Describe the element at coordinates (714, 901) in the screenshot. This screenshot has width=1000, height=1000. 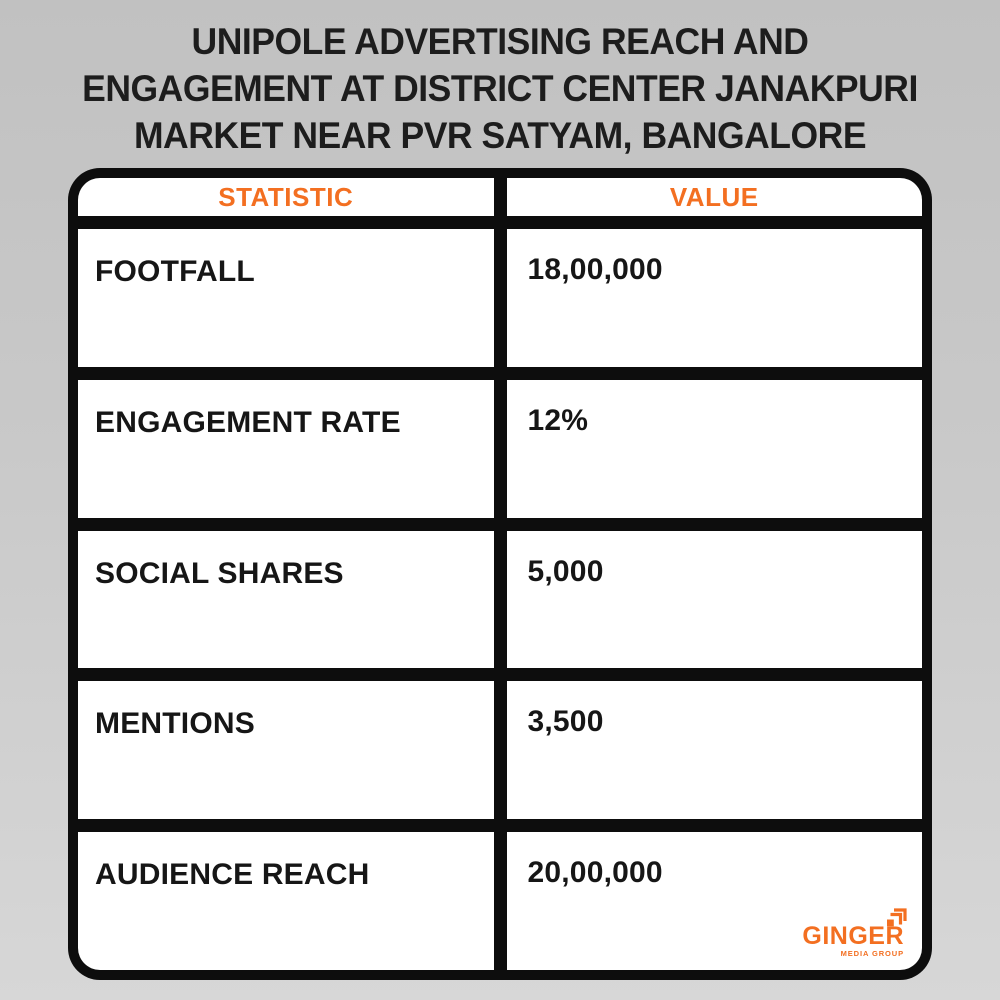
I see `row-audience-reach-value: 20,00,000 GINGER MEDIA GROUP` at that location.